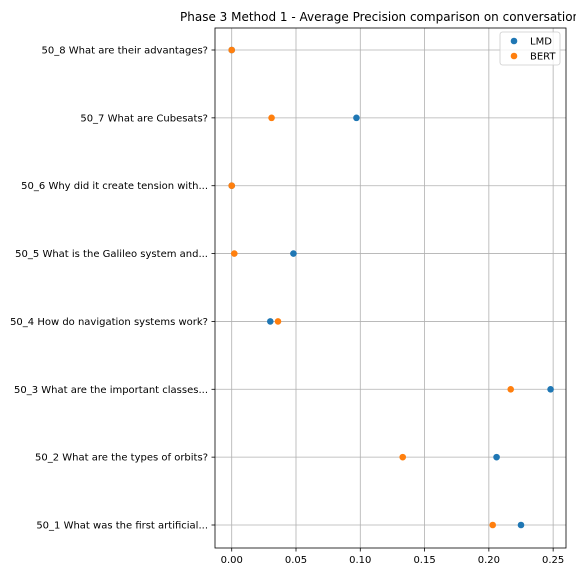 Image resolution: width=576 pixels, height=576 pixels. I want to click on y-tick-label: 50_7 What are Cubesats?, so click(144, 118).